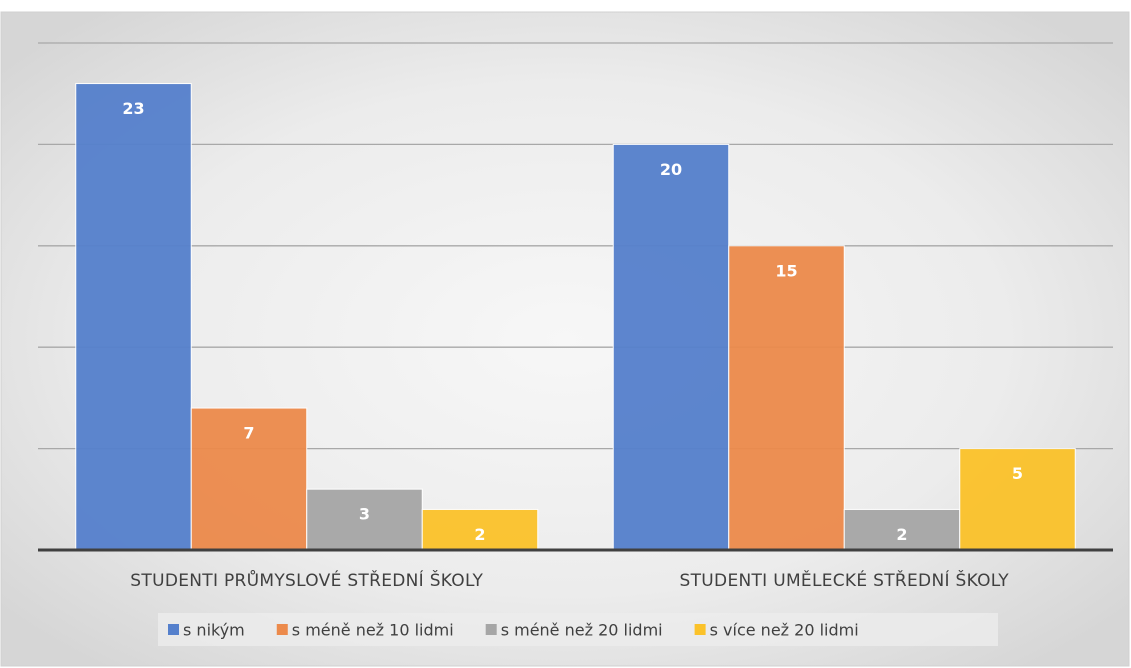 The width and height of the screenshot is (1131, 668). I want to click on legend-label: s méně než 20 lidmi, so click(582, 630).